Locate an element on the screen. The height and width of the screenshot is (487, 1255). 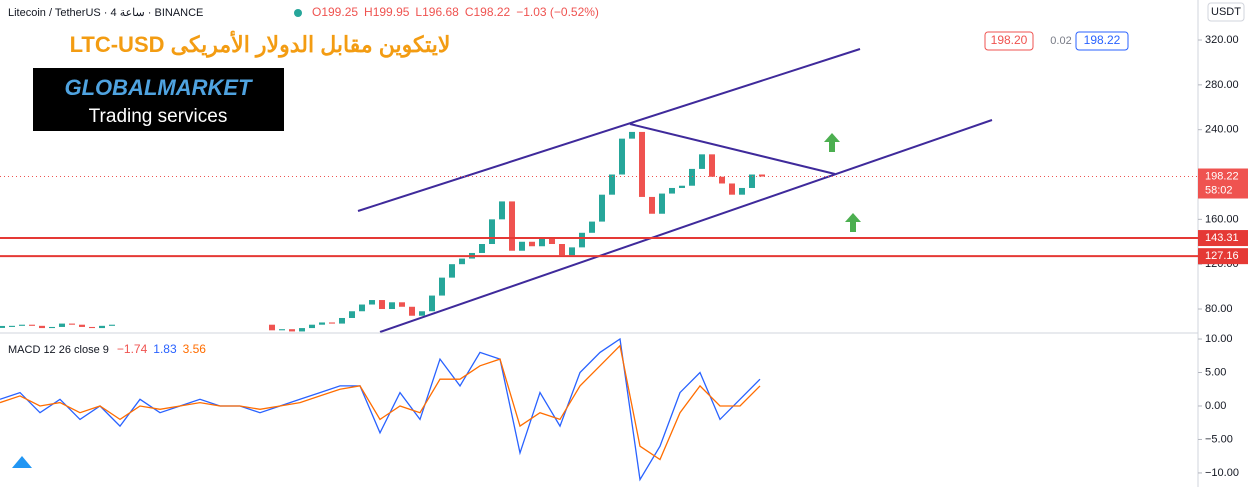
ohlc-value: L196.68 is located at coordinates (437, 12).